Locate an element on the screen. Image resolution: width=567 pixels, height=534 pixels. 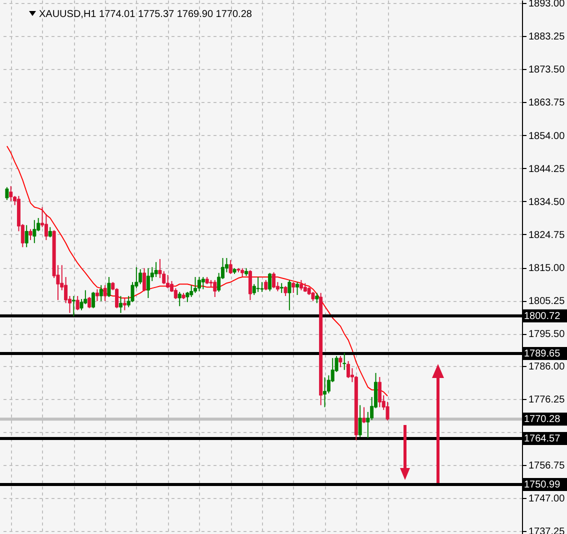
y-tick-label: 1815.00 is located at coordinates (547, 268).